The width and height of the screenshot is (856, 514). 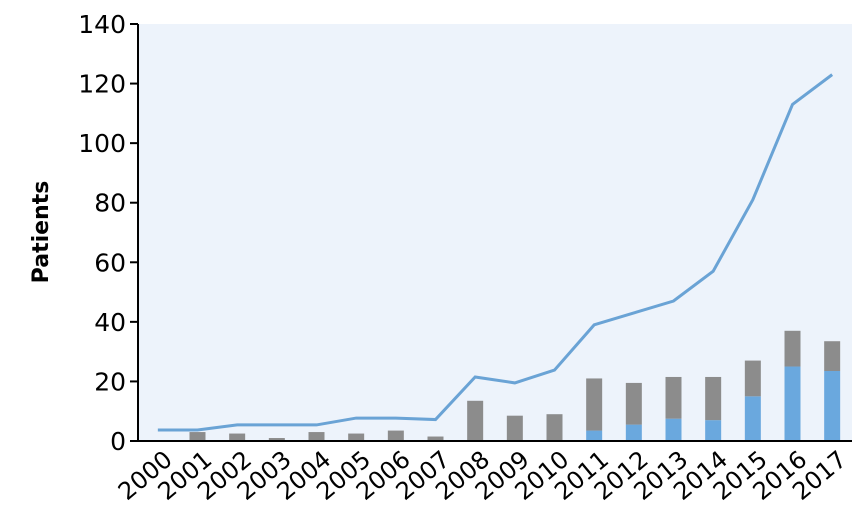 What do you see at coordinates (102, 84) in the screenshot?
I see `y-tick-label: 120` at bounding box center [102, 84].